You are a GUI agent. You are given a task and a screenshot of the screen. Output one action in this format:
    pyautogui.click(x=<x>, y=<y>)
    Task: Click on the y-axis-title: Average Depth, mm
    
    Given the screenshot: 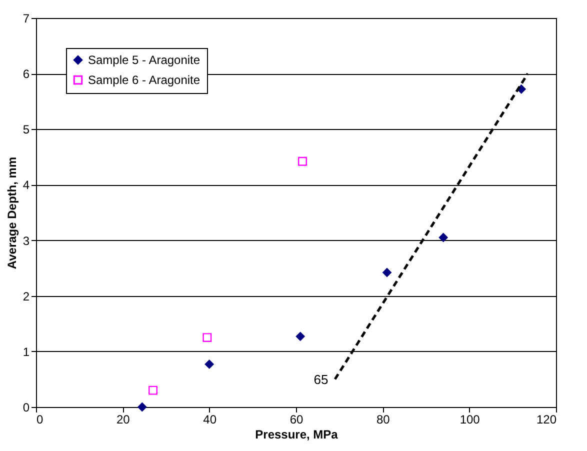 What is the action you would take?
    pyautogui.click(x=11, y=213)
    